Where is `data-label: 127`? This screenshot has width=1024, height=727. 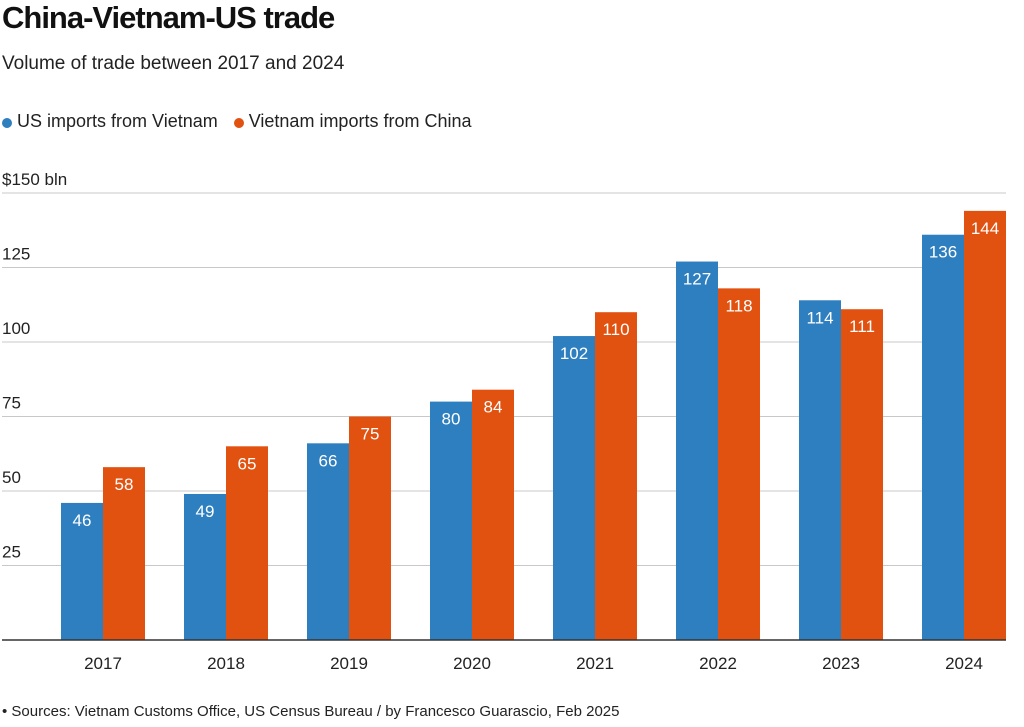
data-label: 127 is located at coordinates (697, 279).